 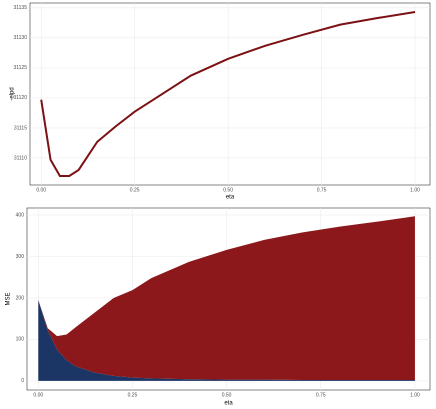 I want to click on y-tick-label: 400, so click(x=20, y=215).